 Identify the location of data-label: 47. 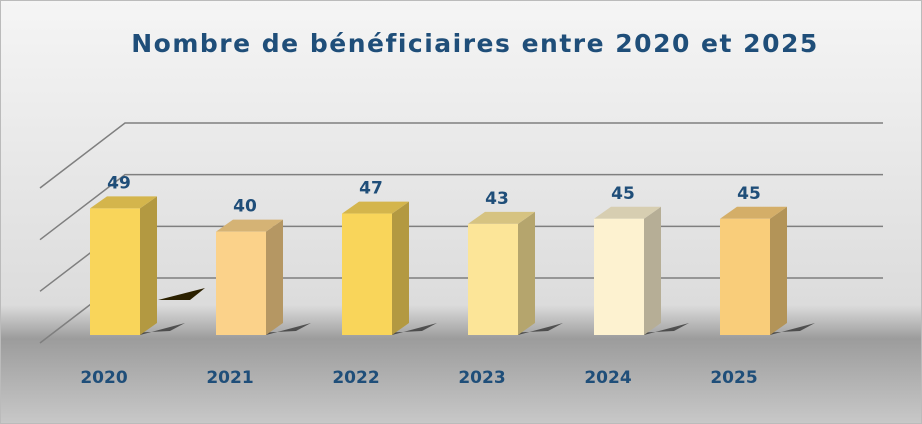
(371, 189).